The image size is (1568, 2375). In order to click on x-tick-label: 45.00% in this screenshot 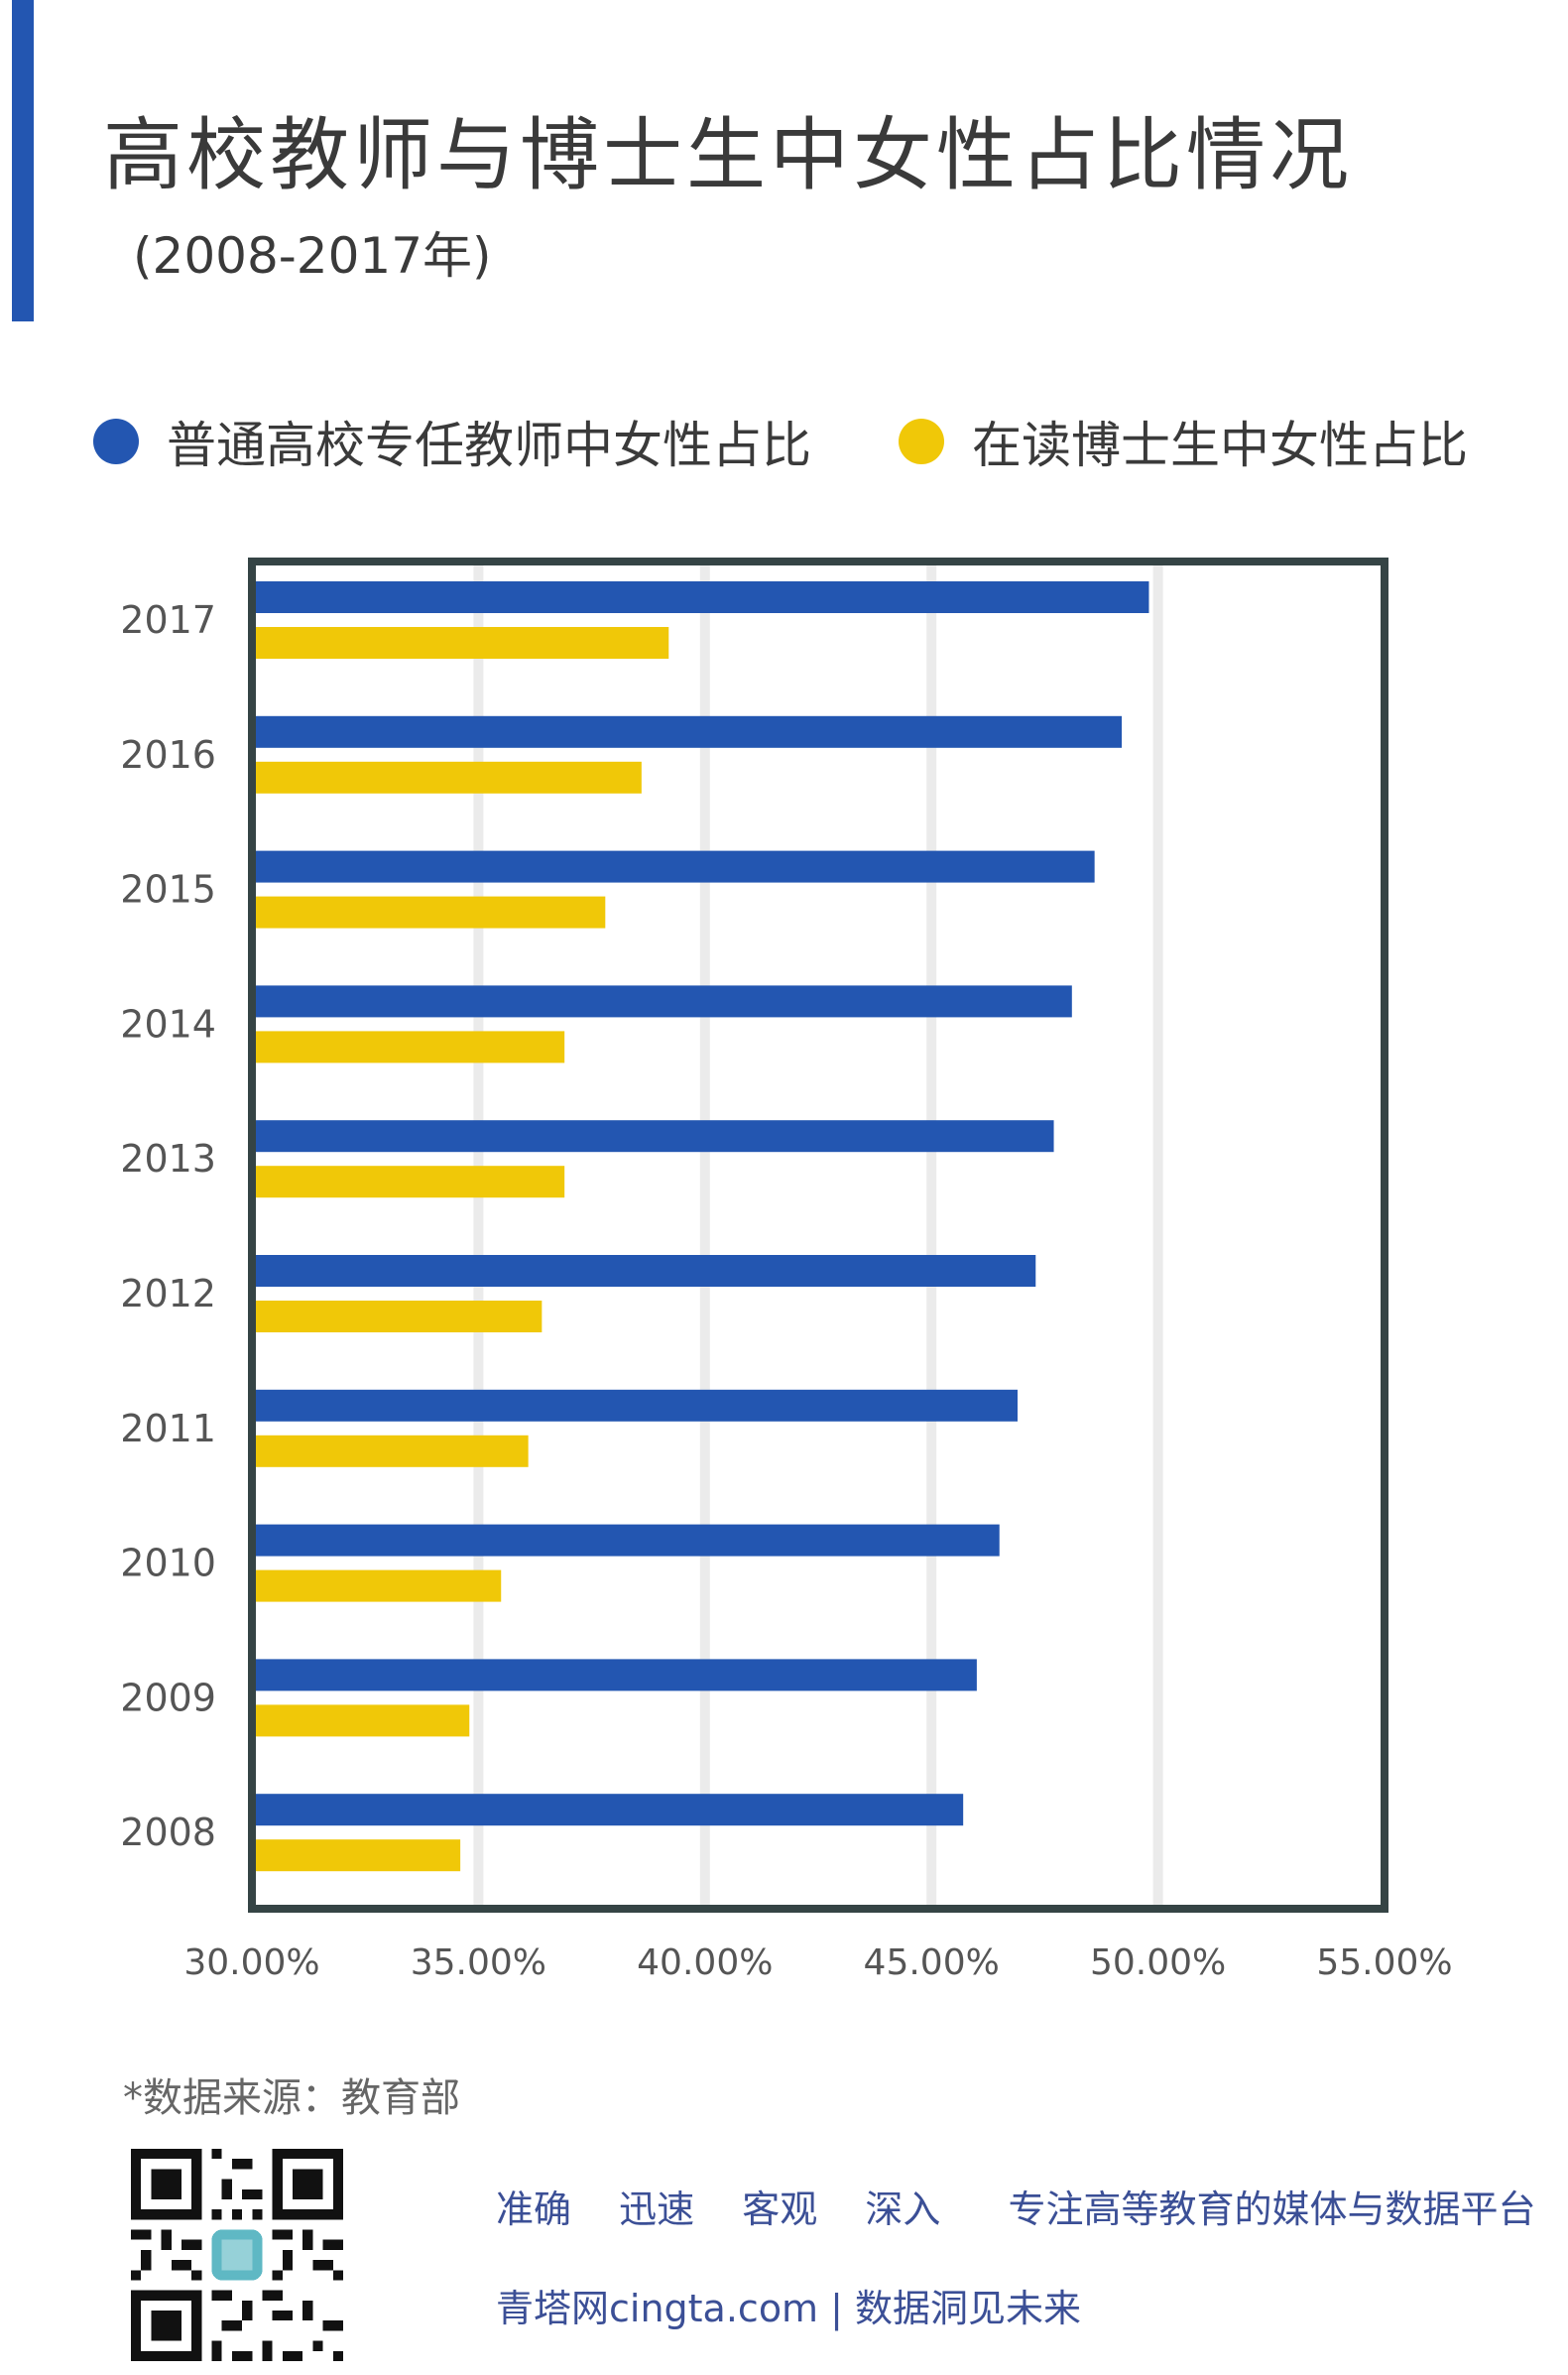, I will do `click(932, 1962)`.